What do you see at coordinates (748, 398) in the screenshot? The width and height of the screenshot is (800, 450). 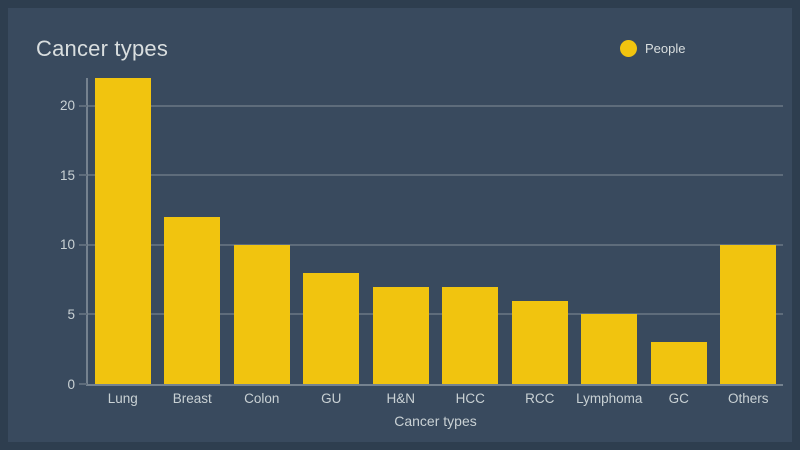 I see `x-tick-label-others: Others` at bounding box center [748, 398].